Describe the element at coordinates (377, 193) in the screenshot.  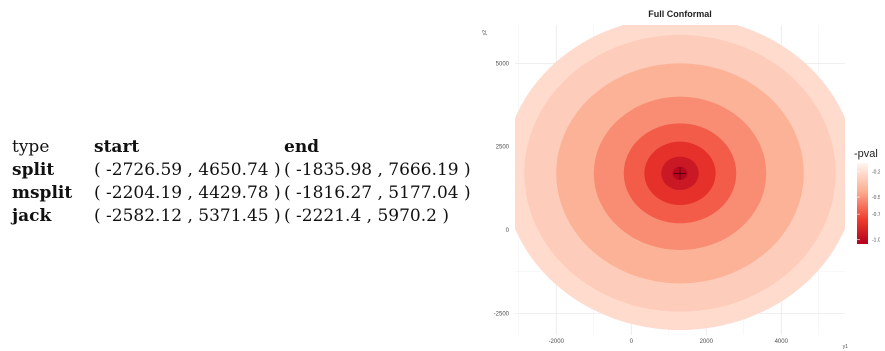
I see `cell-end: ( -1816.27 , 5177.04 )` at that location.